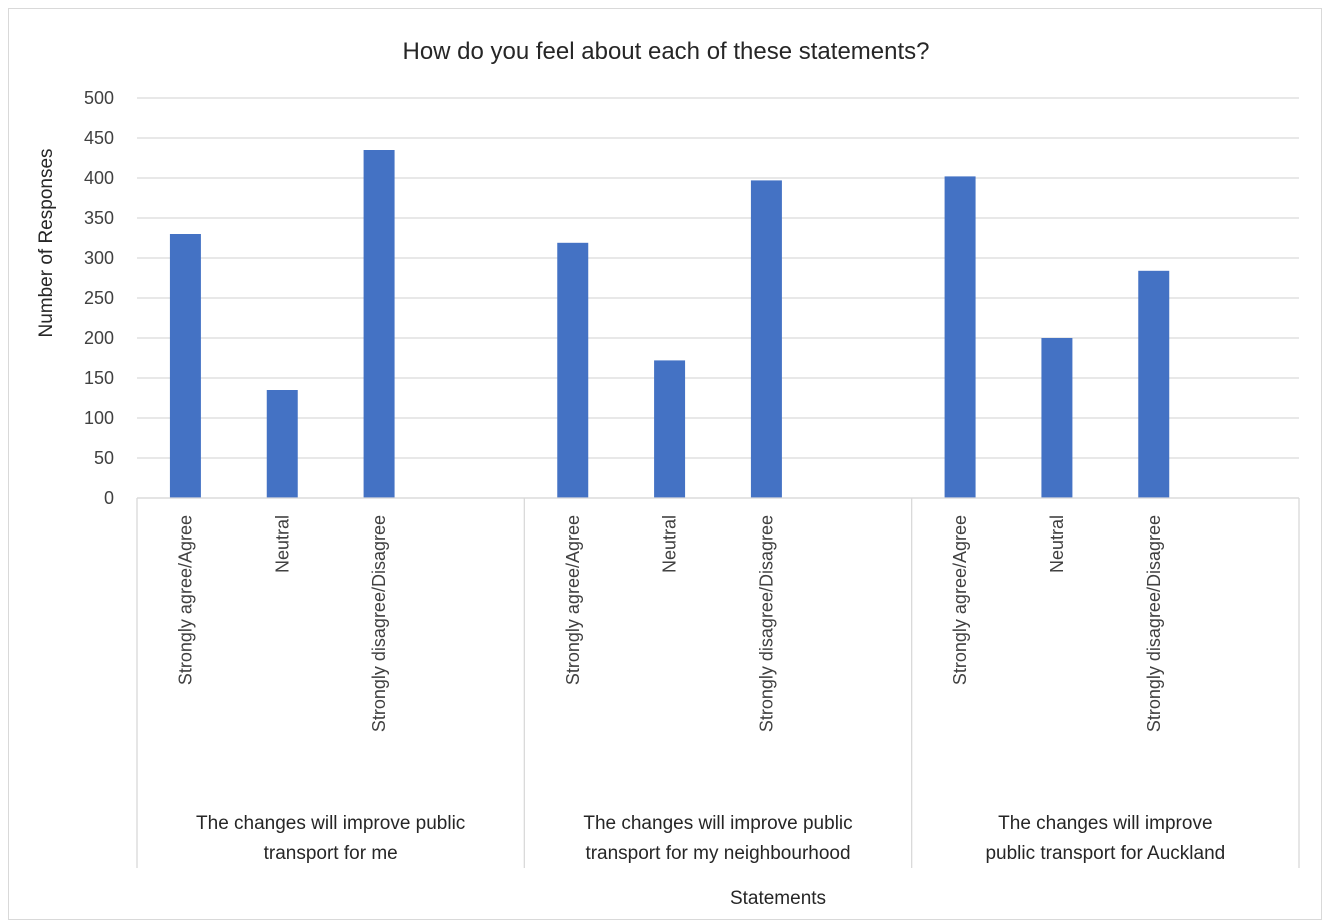 The height and width of the screenshot is (922, 1332). Describe the element at coordinates (104, 458) in the screenshot. I see `y-tick-label: 50` at that location.